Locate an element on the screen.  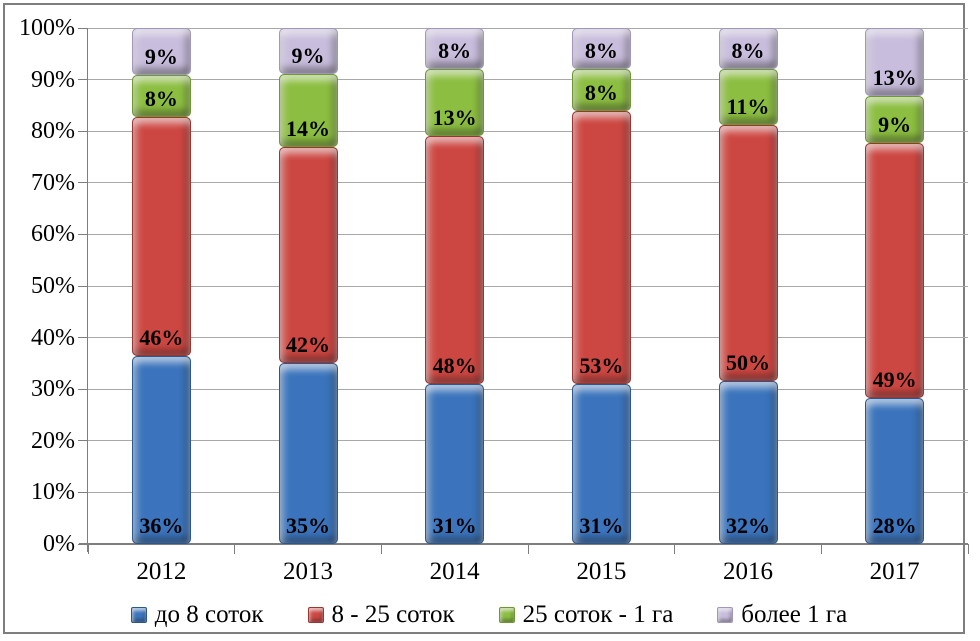
segment-value-label: 35% is located at coordinates (308, 525).